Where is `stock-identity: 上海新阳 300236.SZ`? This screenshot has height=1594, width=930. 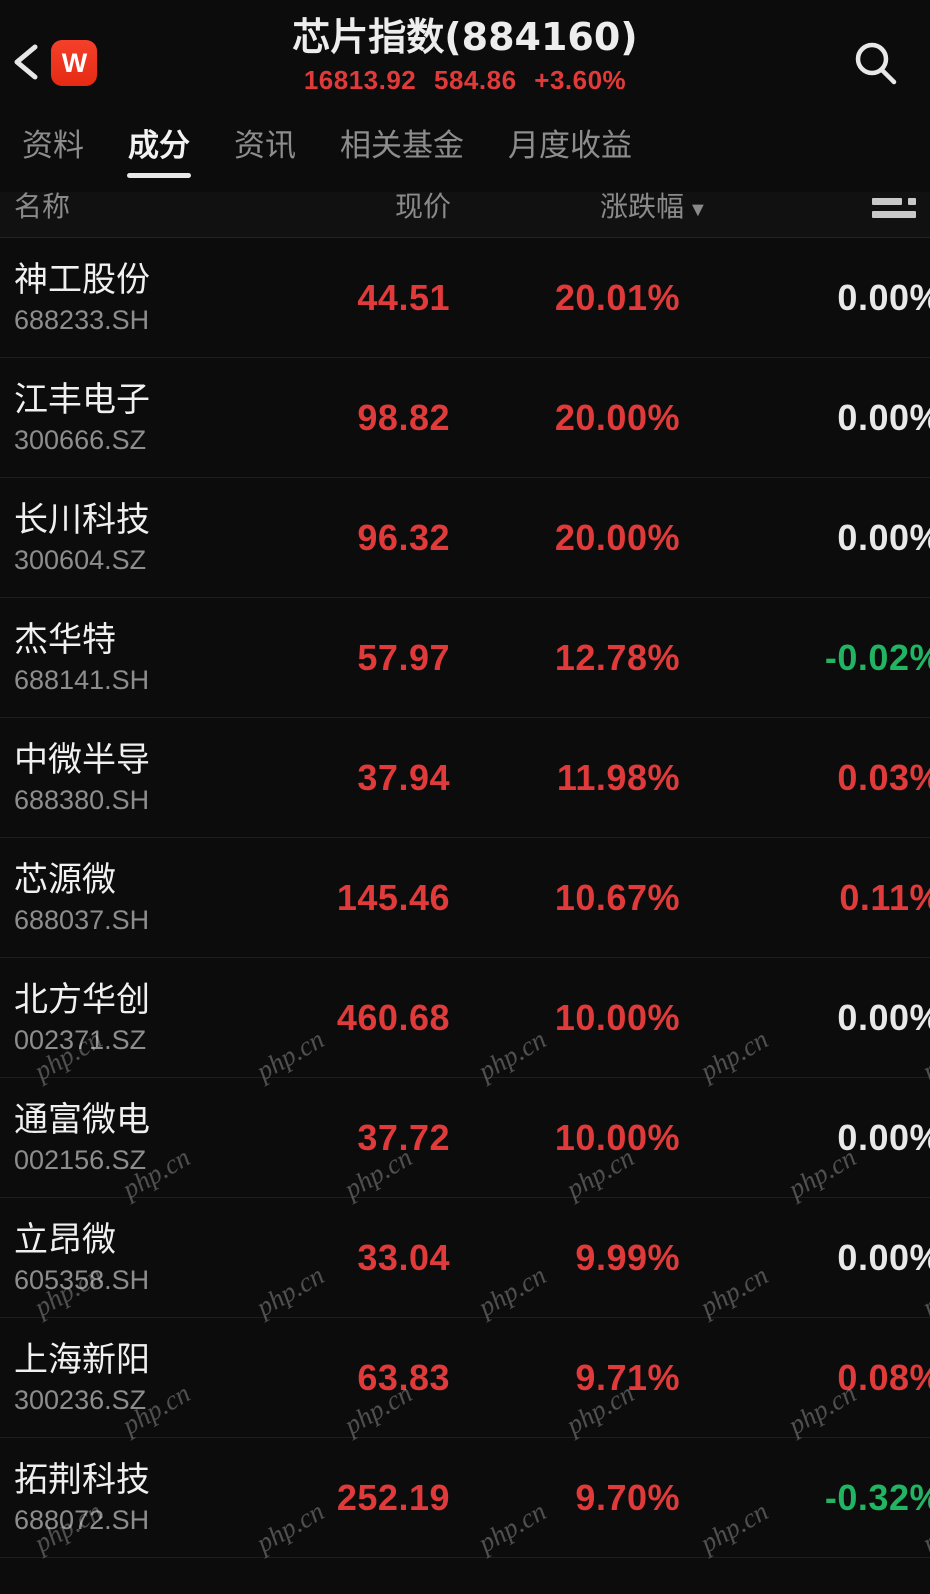
stock-identity: 上海新阳 300236.SZ is located at coordinates (82, 1378).